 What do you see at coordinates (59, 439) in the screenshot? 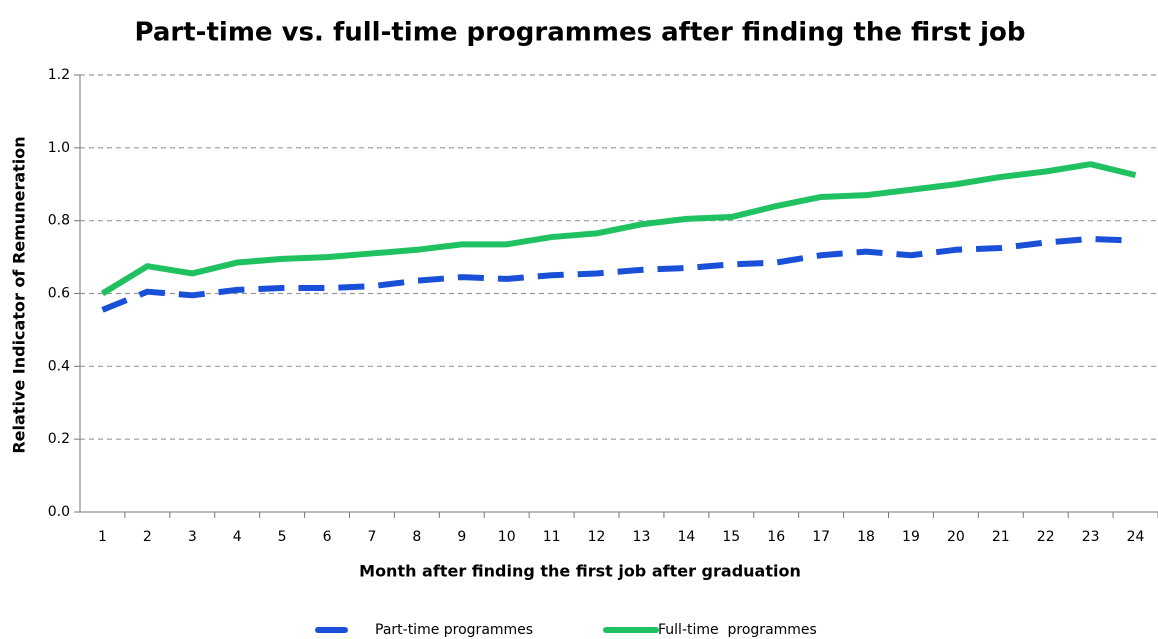
I see `y-tick-label: 0.2` at bounding box center [59, 439].